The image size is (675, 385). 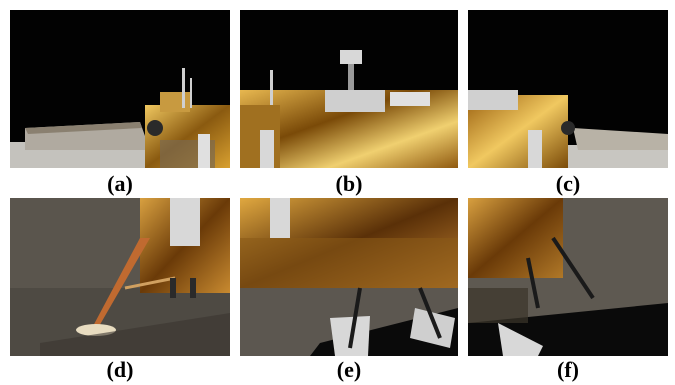 I want to click on panel-c-label: (c), so click(x=568, y=183).